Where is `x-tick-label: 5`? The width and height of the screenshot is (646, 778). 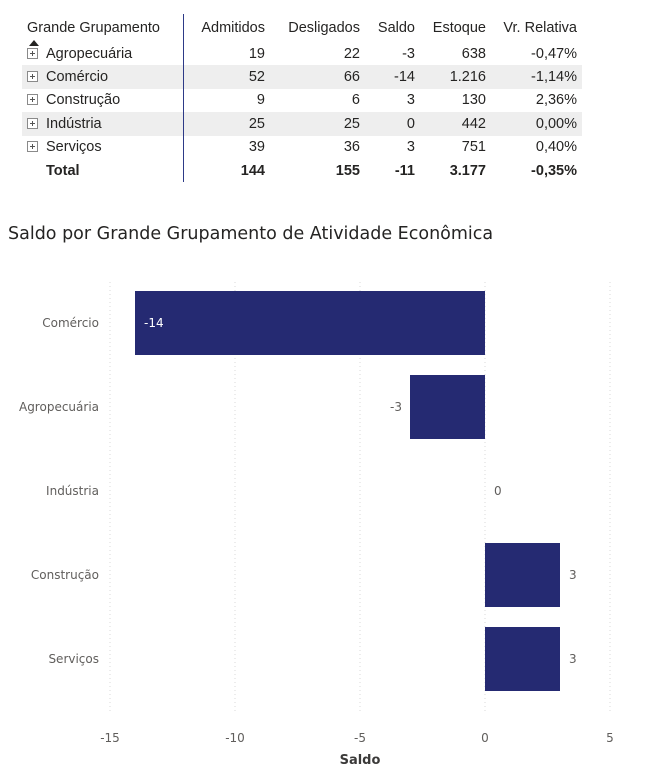 x-tick-label: 5 is located at coordinates (610, 738).